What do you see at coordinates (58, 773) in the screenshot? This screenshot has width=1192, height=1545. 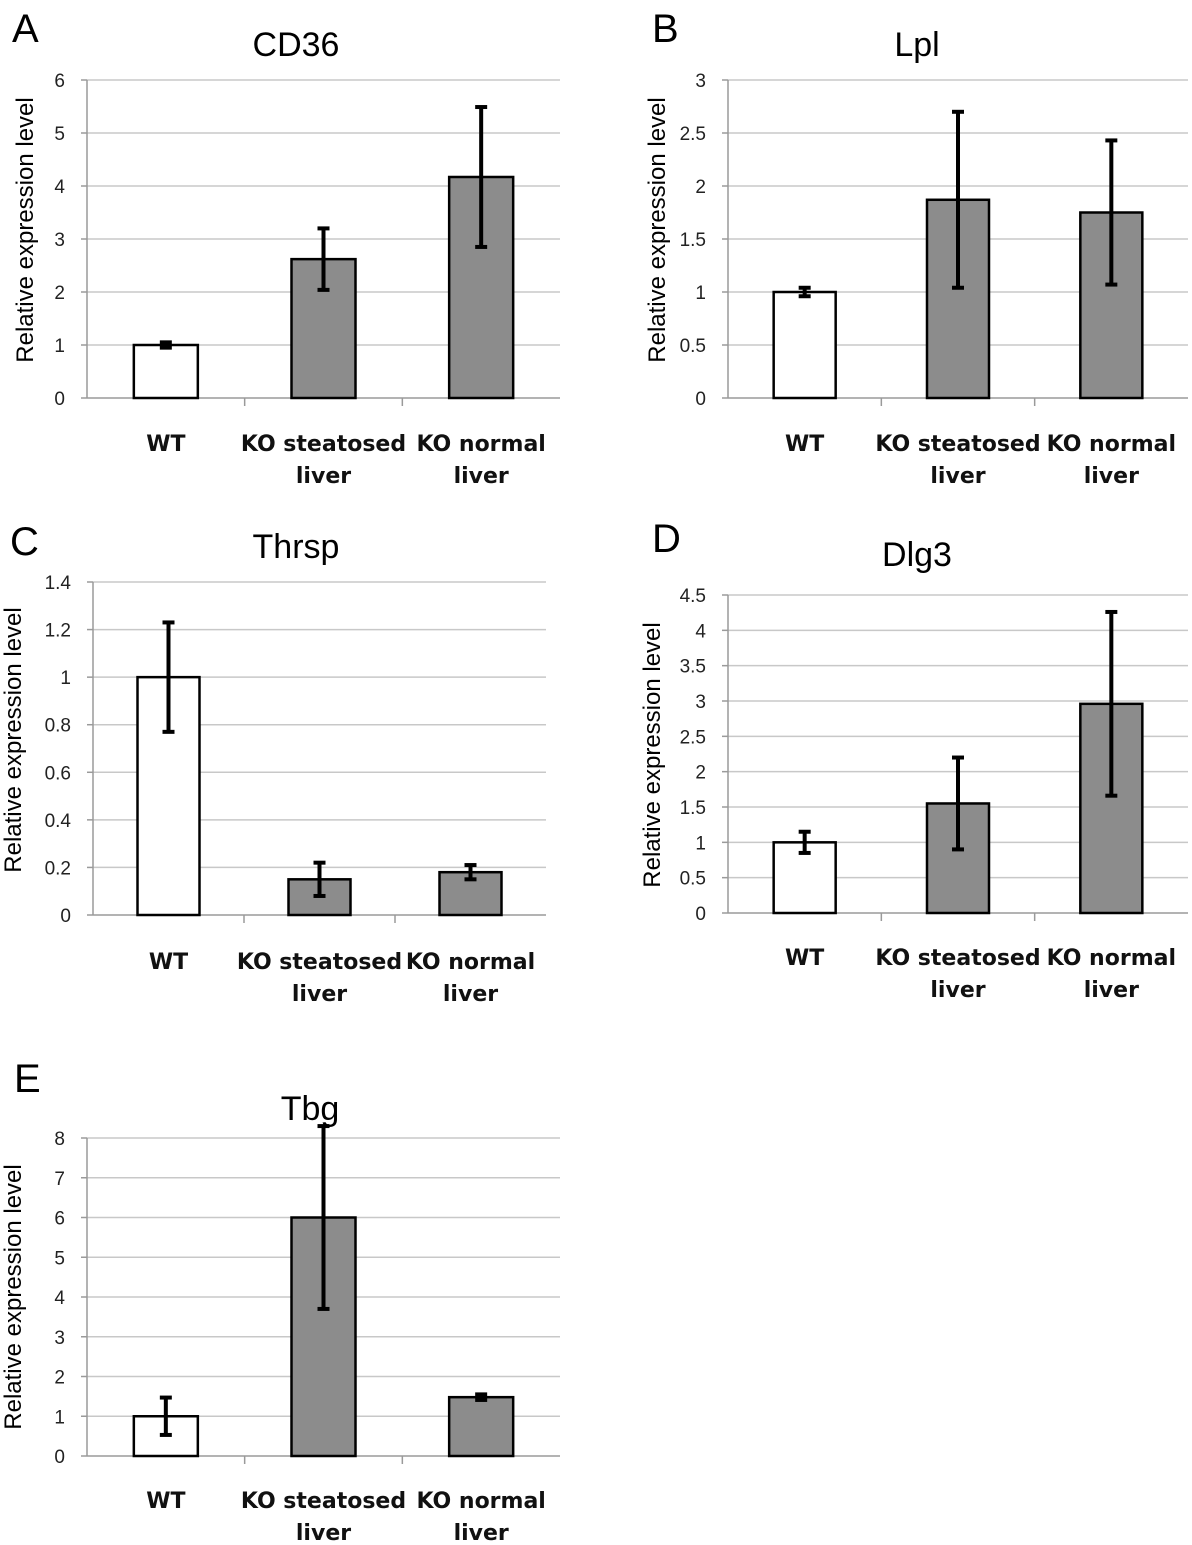 I see `y-tick-label: 0.6` at bounding box center [58, 773].